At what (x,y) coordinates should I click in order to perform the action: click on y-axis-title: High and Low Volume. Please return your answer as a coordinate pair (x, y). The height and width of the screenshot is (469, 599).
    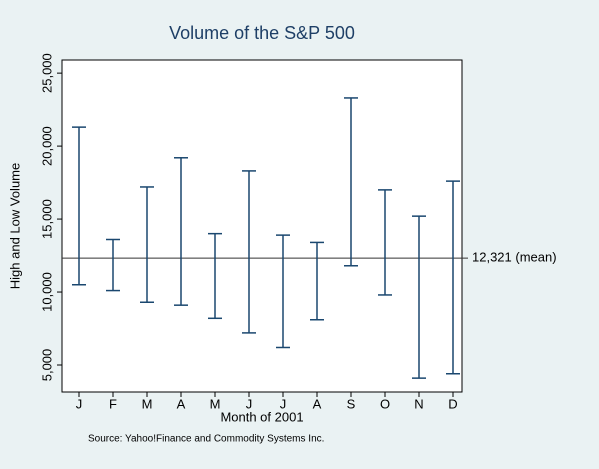
    Looking at the image, I should click on (14, 226).